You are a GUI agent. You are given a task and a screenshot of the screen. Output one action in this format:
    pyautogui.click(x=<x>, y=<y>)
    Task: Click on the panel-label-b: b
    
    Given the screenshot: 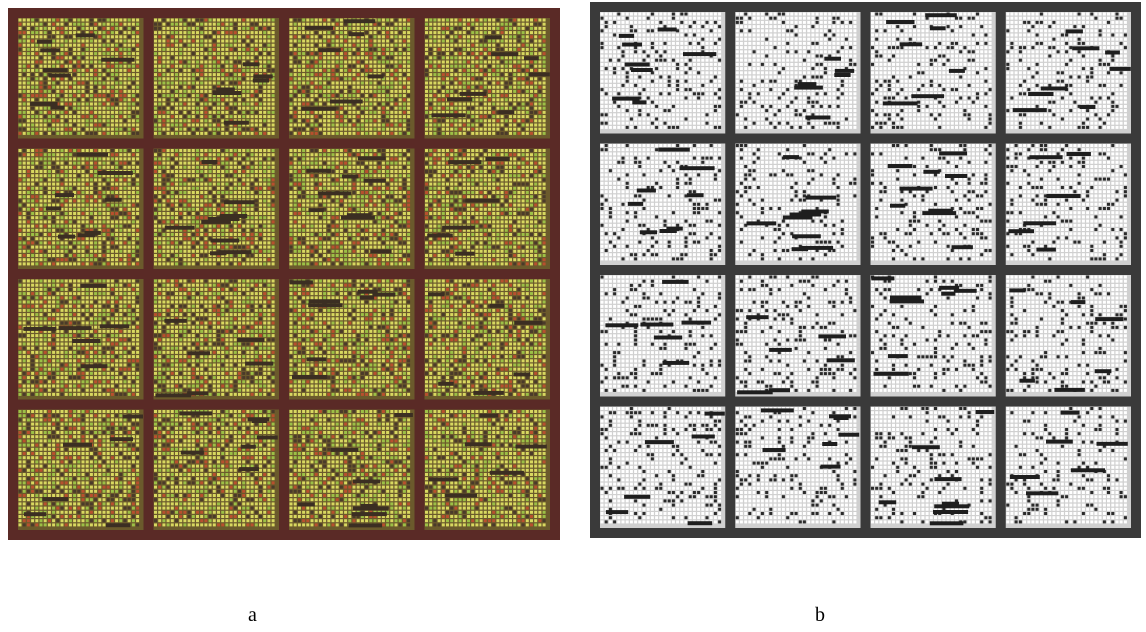 What is the action you would take?
    pyautogui.click(x=820, y=615)
    